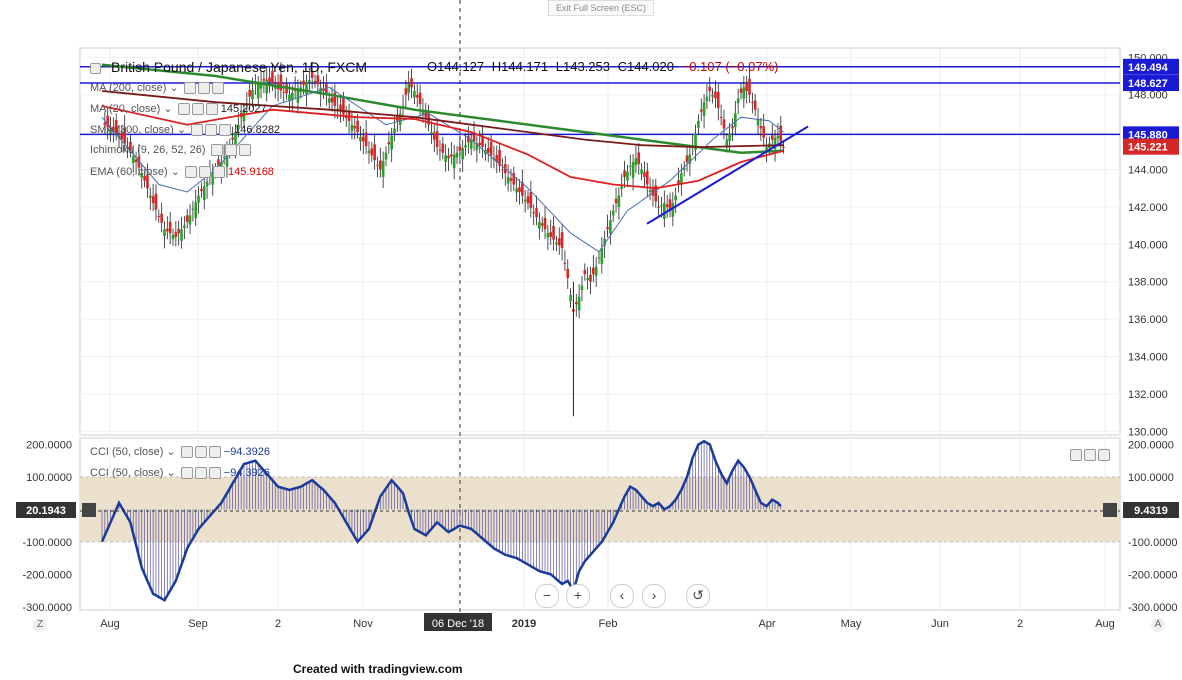 This screenshot has width=1182, height=680. I want to click on legend-label: SMA (300, close), so click(132, 130).